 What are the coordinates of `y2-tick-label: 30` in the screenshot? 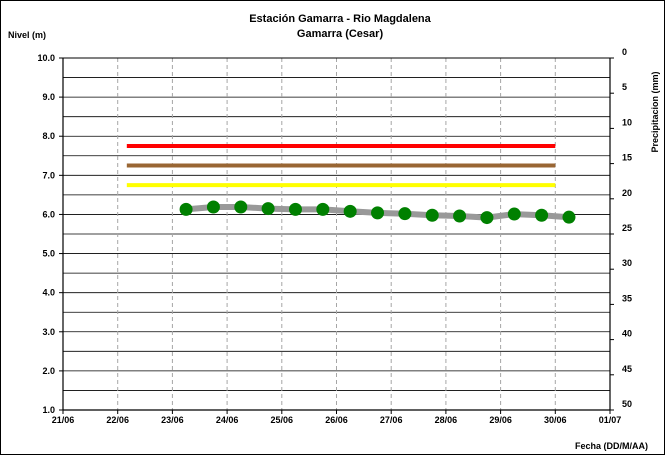 It's located at (627, 263).